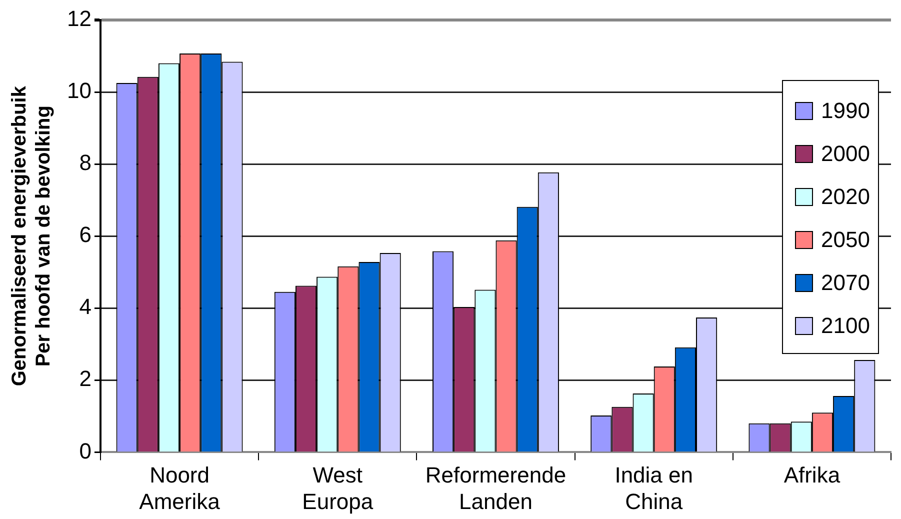 The height and width of the screenshot is (519, 901). What do you see at coordinates (85, 451) in the screenshot?
I see `y-tick-label: 0` at bounding box center [85, 451].